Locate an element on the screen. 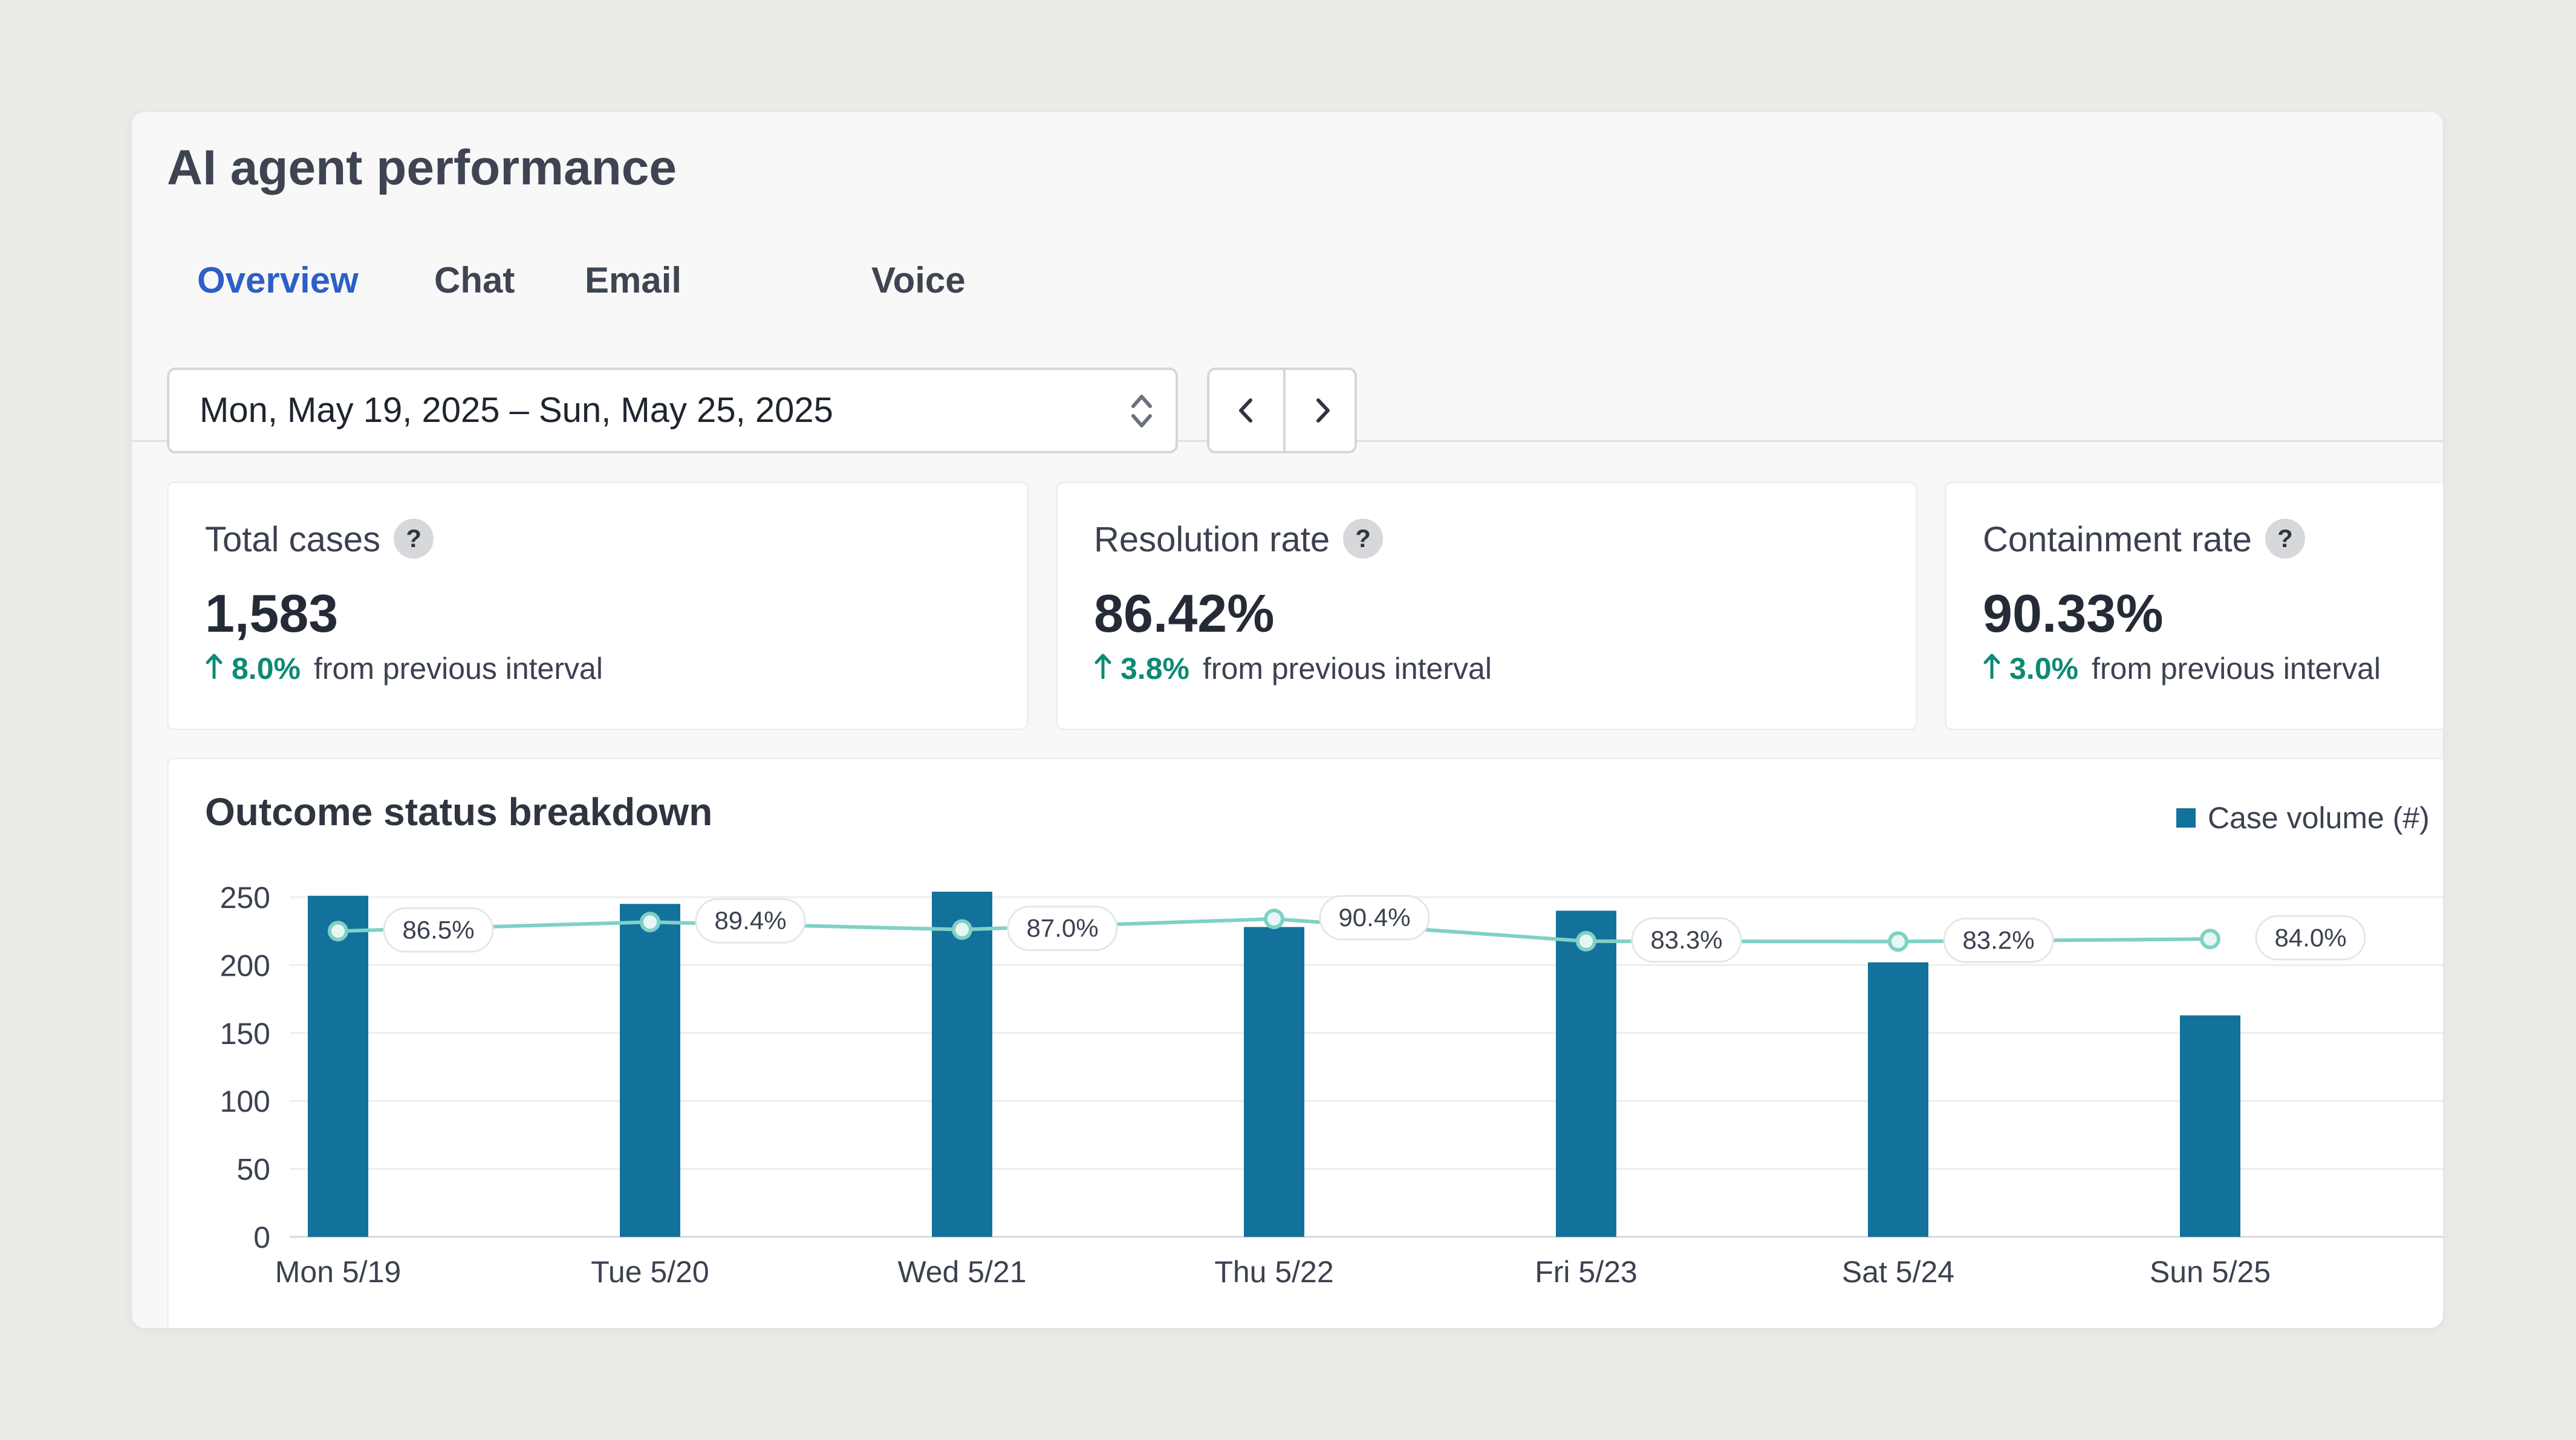 The width and height of the screenshot is (2576, 1440). kpi-value: 1,583 is located at coordinates (272, 613).